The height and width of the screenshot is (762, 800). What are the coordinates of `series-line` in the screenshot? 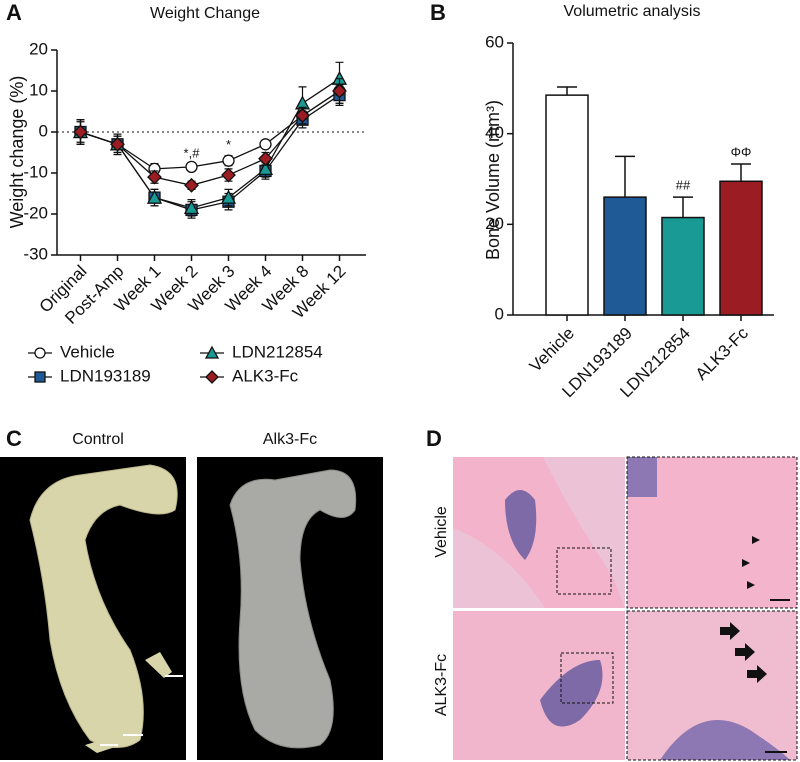 It's located at (210, 143).